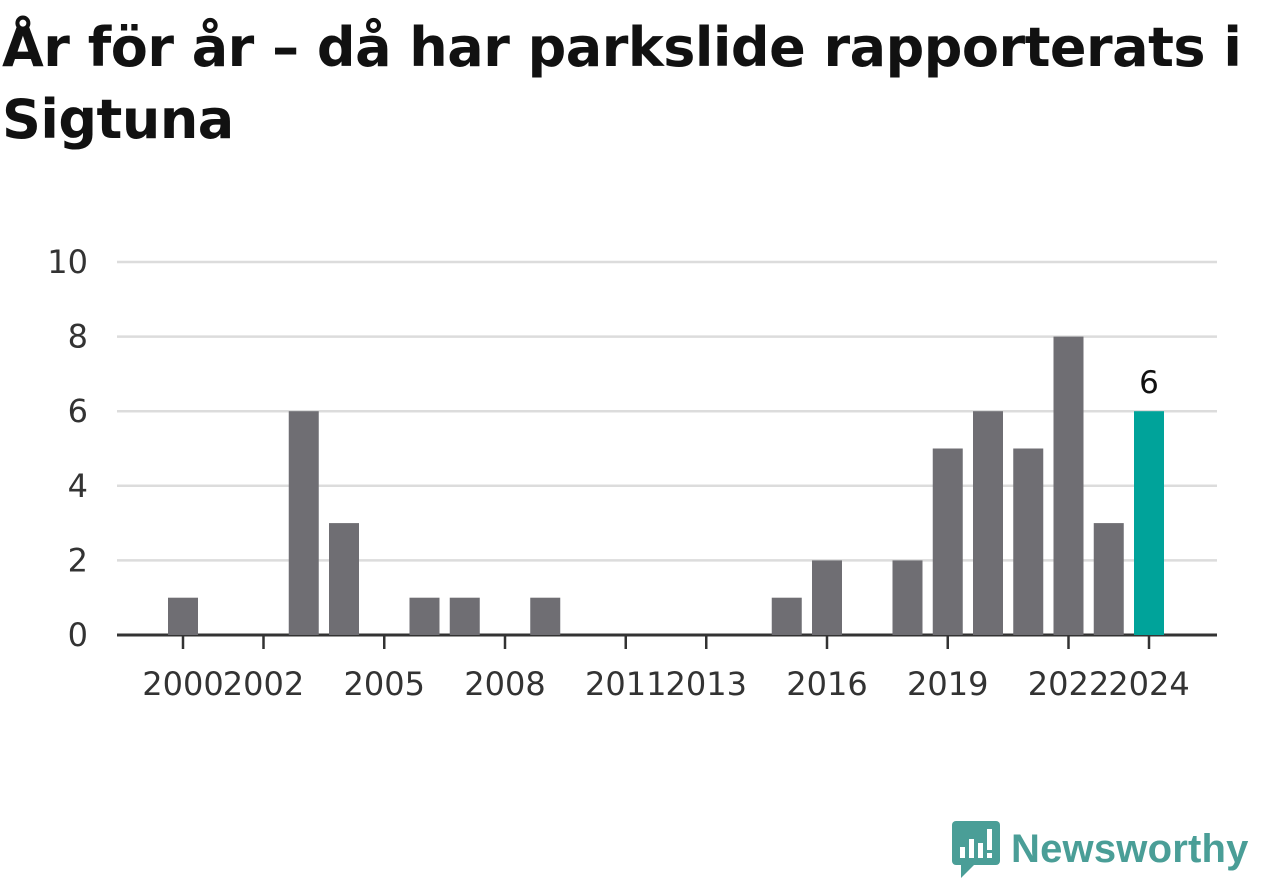  I want to click on x-axis-ticks: 2000 2002 2005 2008 2011 2013 2016 2019 2022 2024, so click(665, 669).